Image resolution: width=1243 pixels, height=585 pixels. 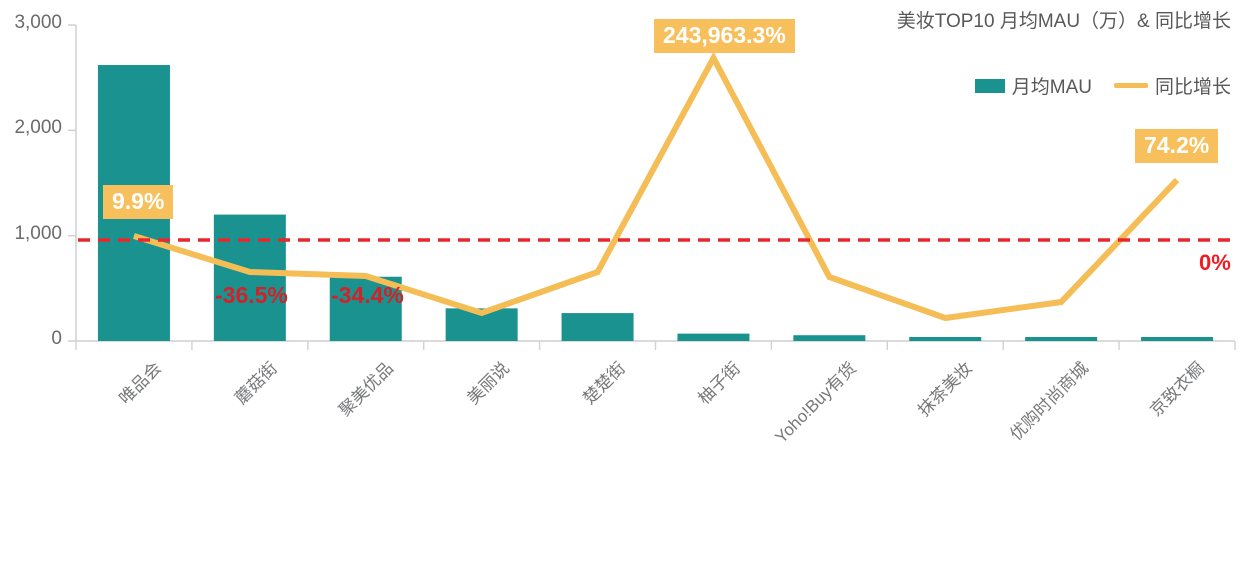 What do you see at coordinates (138, 202) in the screenshot?
I see `data-label-9-9: 9.9%` at bounding box center [138, 202].